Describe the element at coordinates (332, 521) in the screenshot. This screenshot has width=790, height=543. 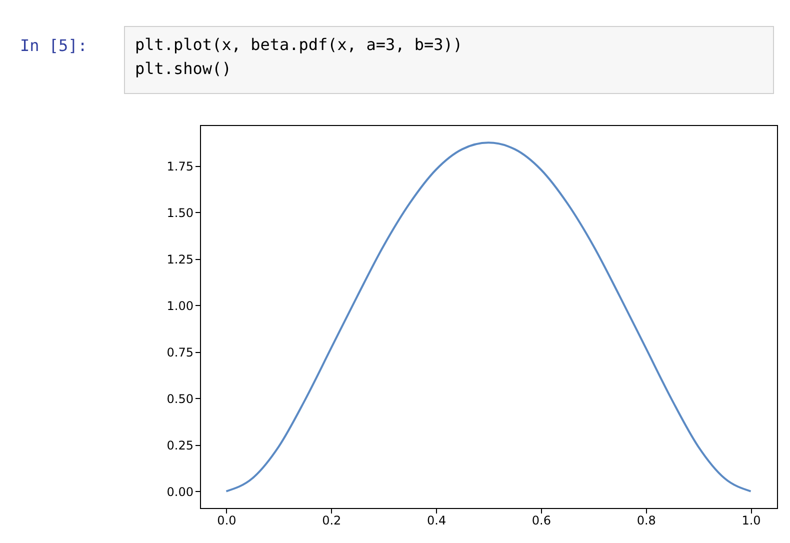
I see `x-tick-label: 0.2` at that location.